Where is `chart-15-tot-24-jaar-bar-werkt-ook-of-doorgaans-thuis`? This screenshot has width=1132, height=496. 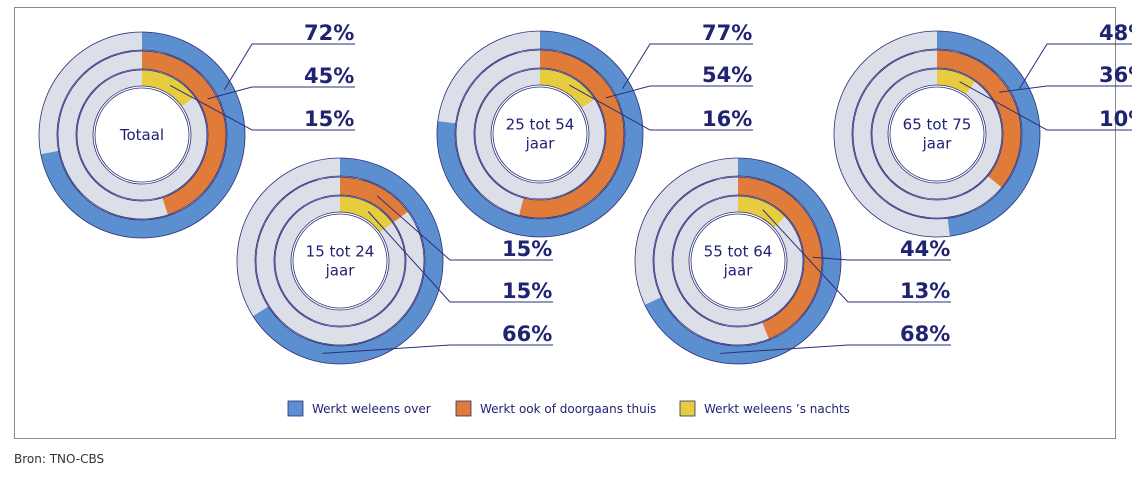
chart-15-tot-24-jaar-bar-werkt-ook-of-doorgaans-thuis is located at coordinates (374, 200).